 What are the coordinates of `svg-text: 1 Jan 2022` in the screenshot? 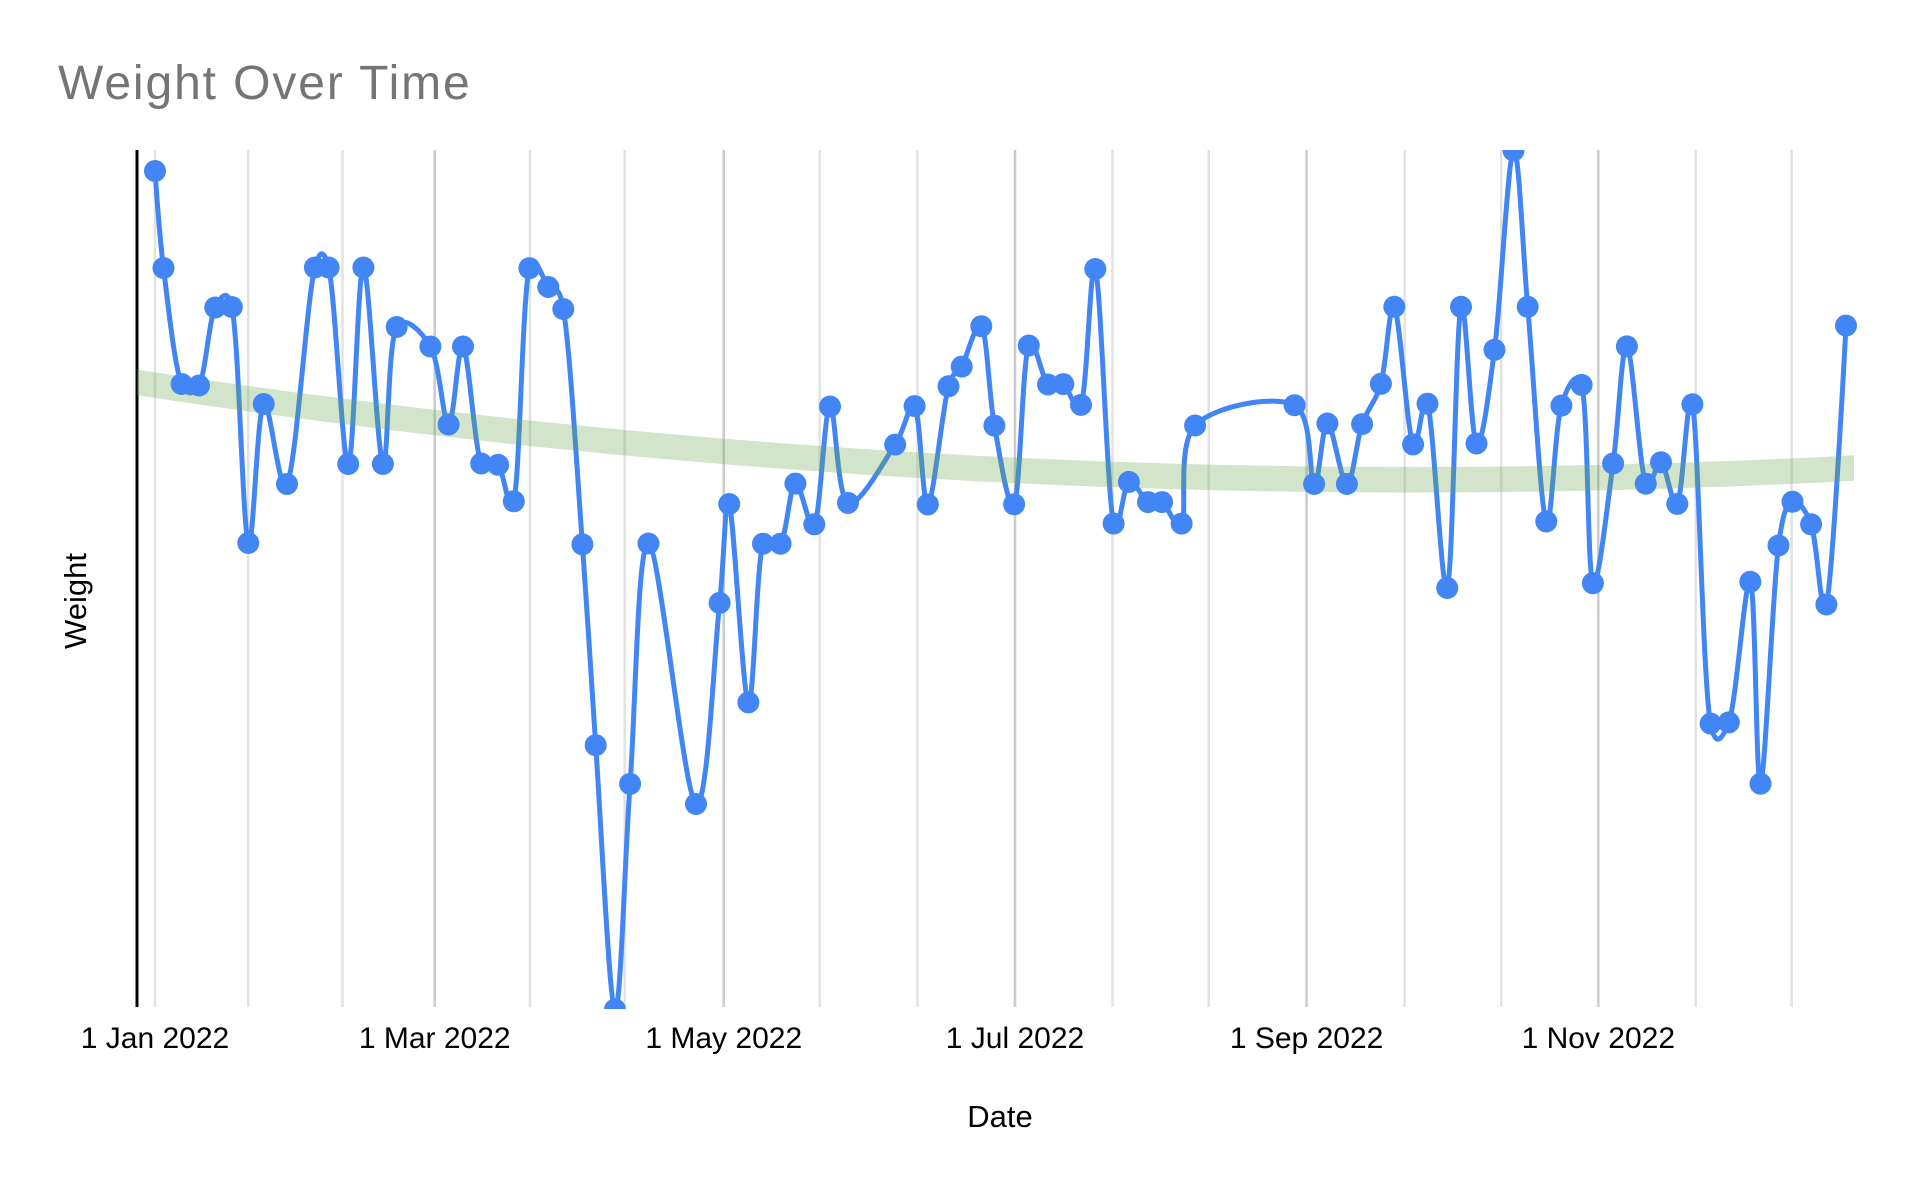 It's located at (155, 1038).